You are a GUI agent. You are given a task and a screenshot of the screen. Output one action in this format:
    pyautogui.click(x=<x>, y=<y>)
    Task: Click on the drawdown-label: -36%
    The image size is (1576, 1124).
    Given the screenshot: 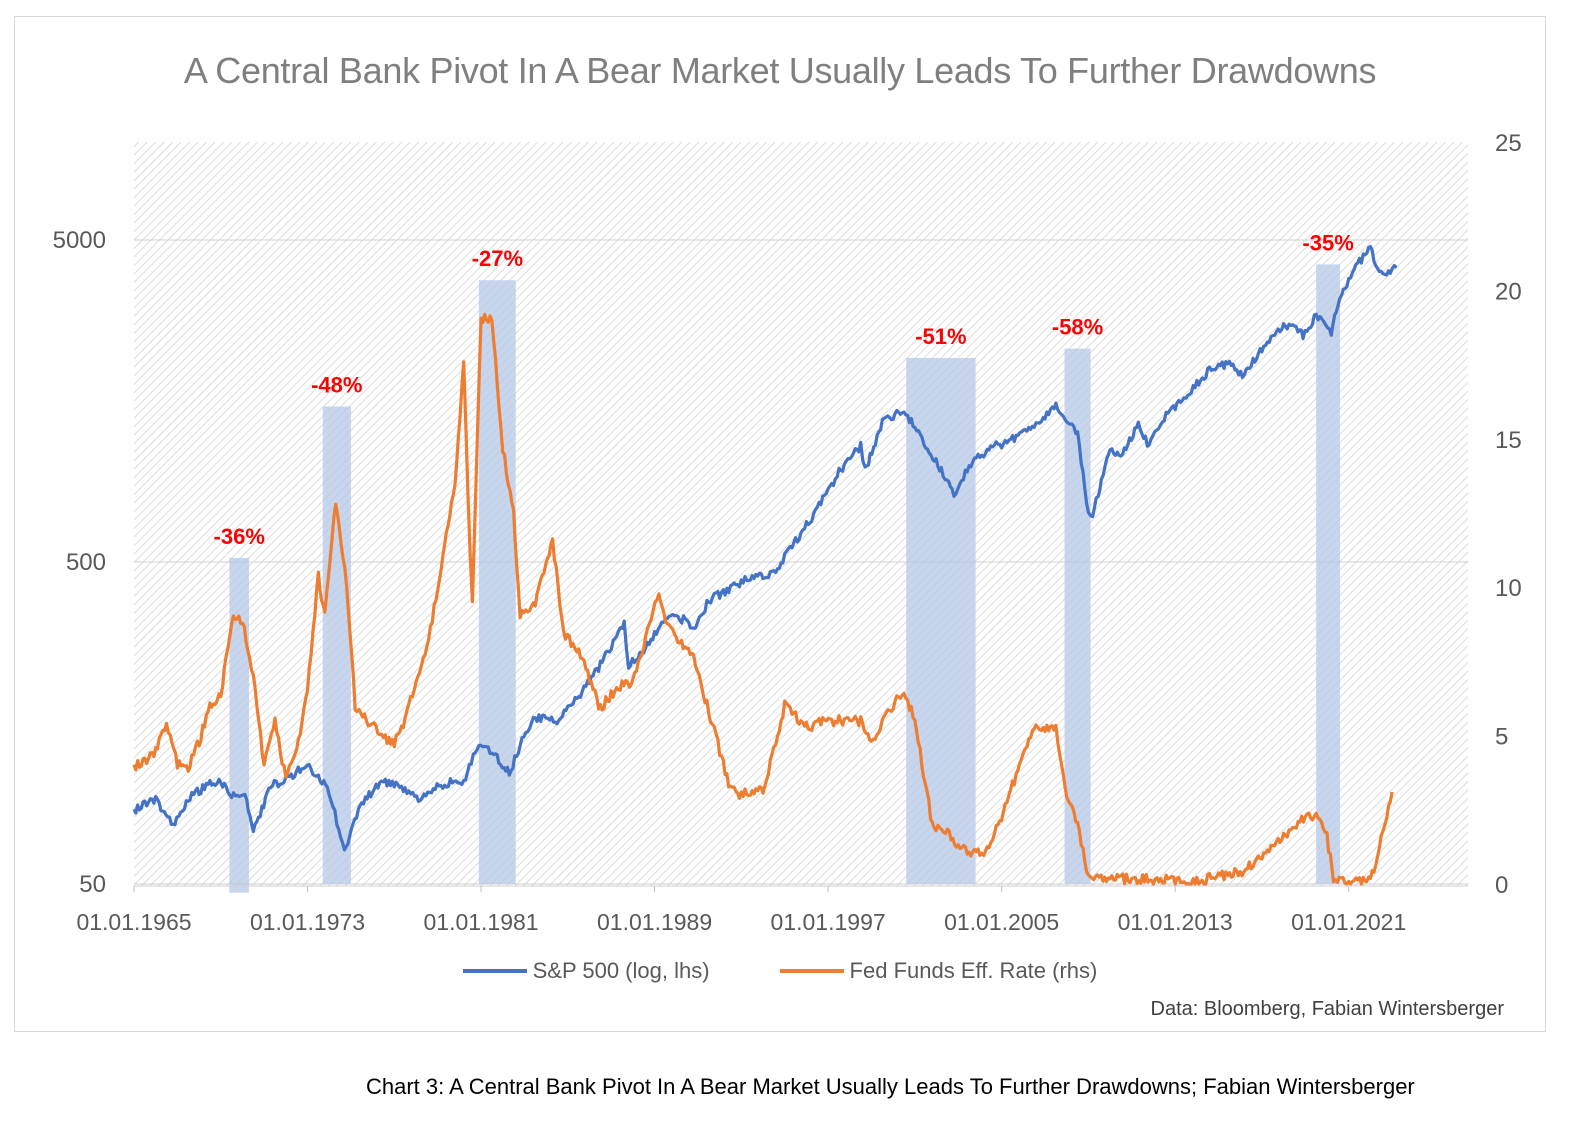 What is the action you would take?
    pyautogui.click(x=239, y=536)
    